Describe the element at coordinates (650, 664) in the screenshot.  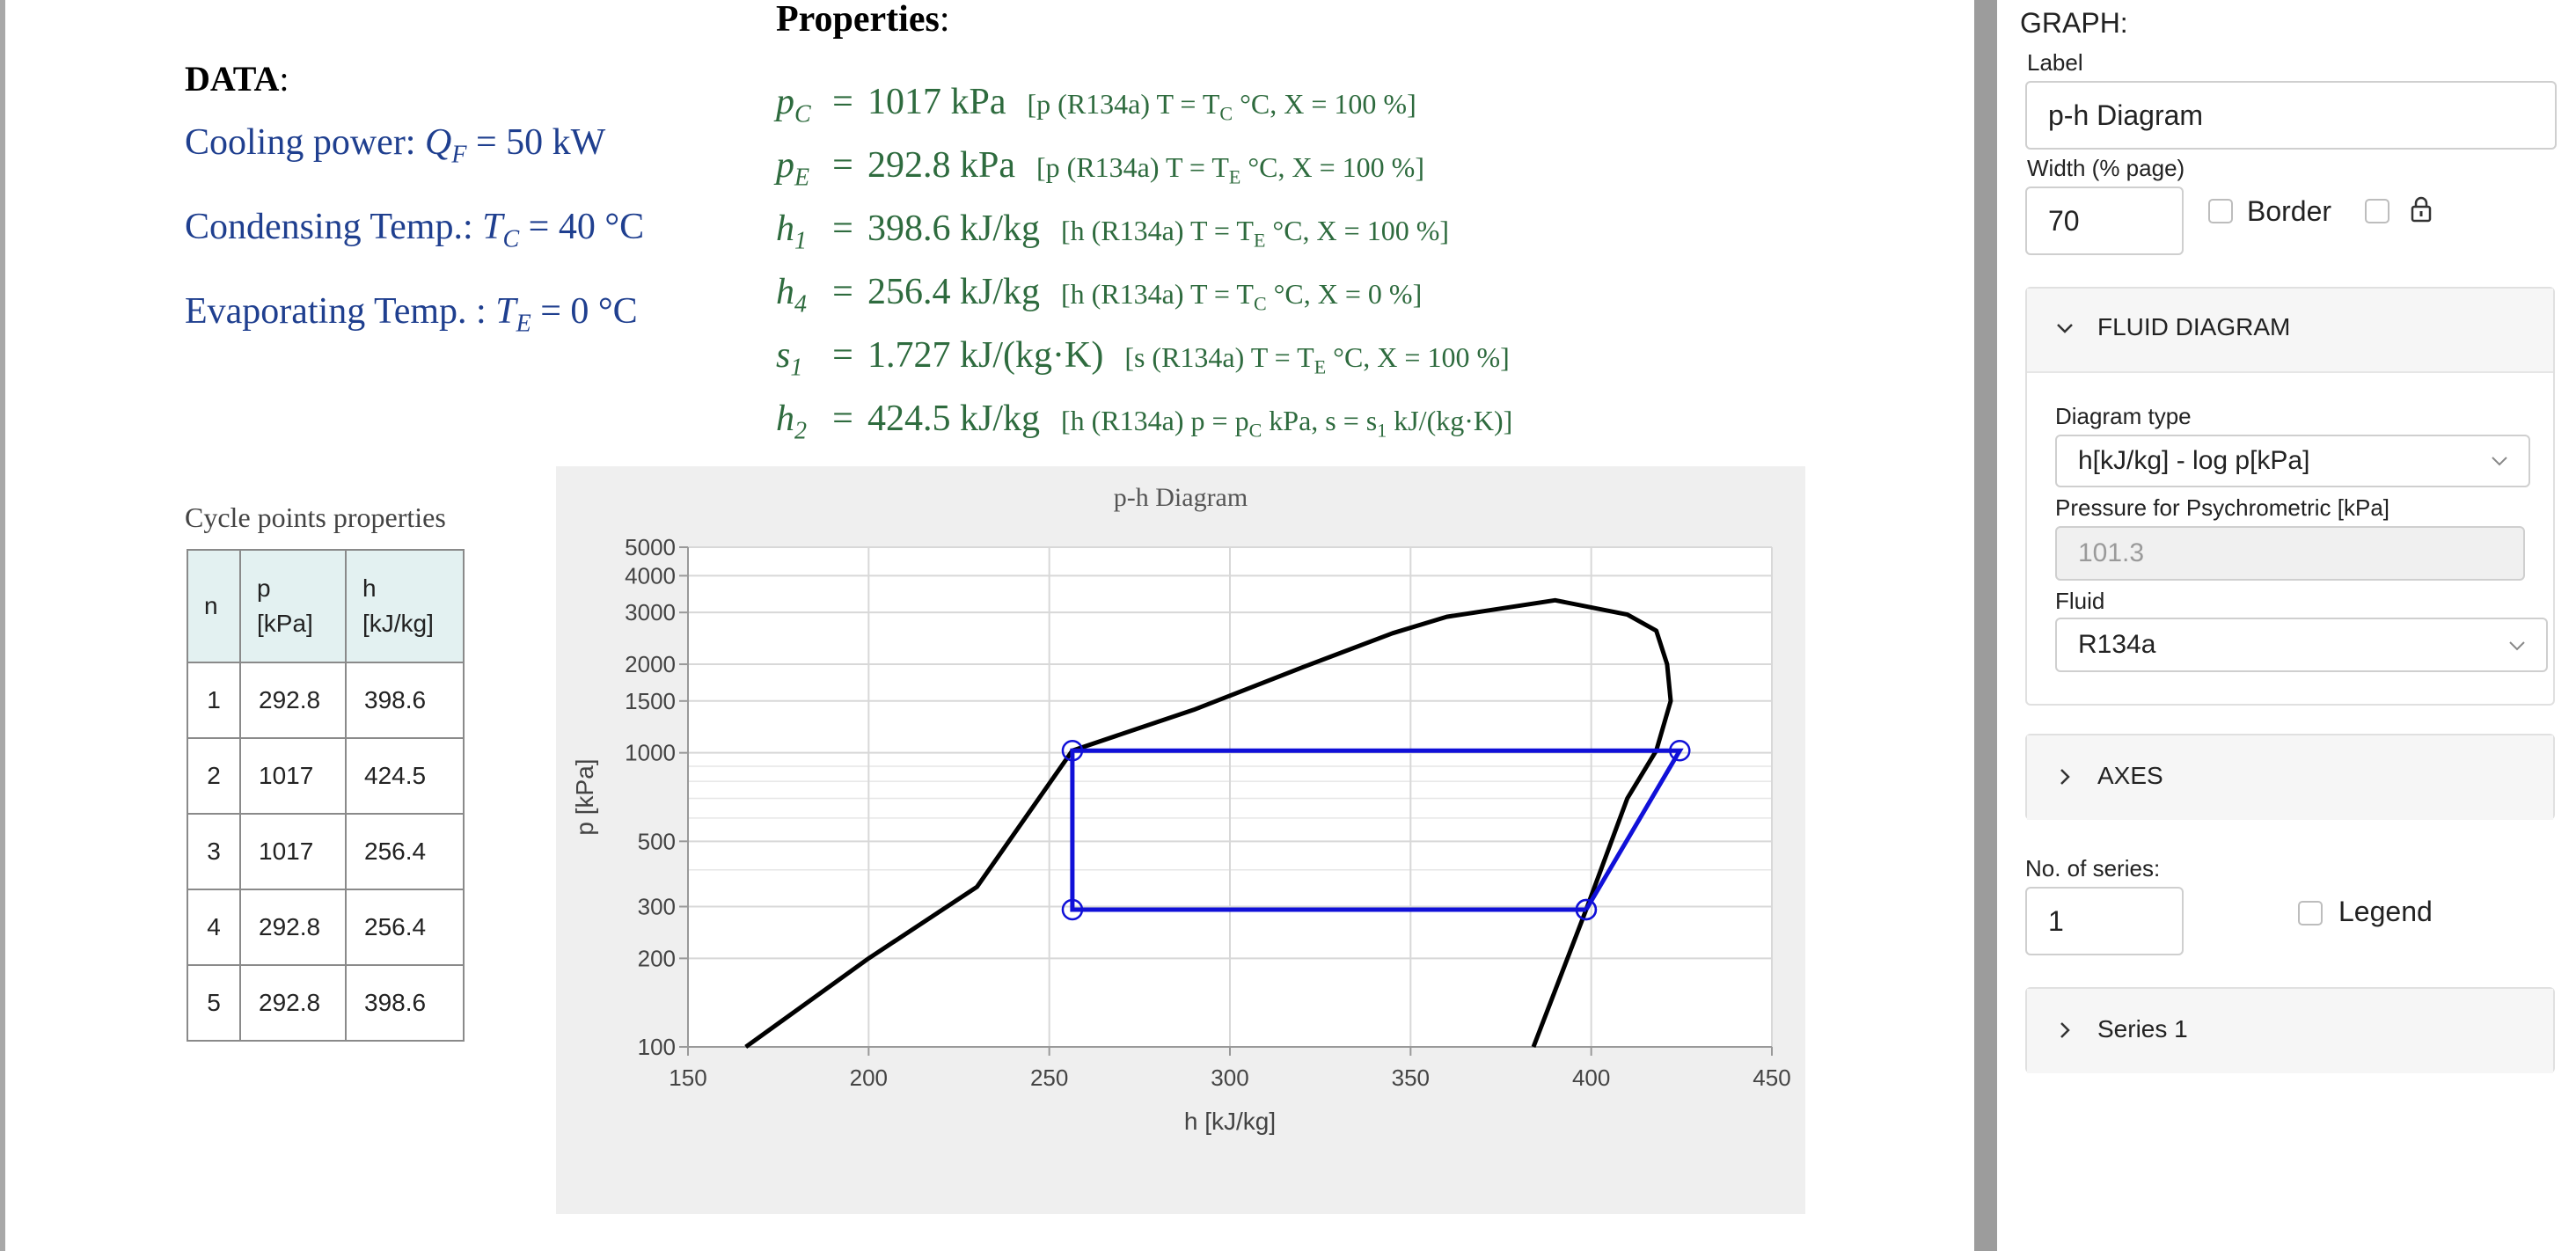
I see `y-tick-label: 2000` at that location.